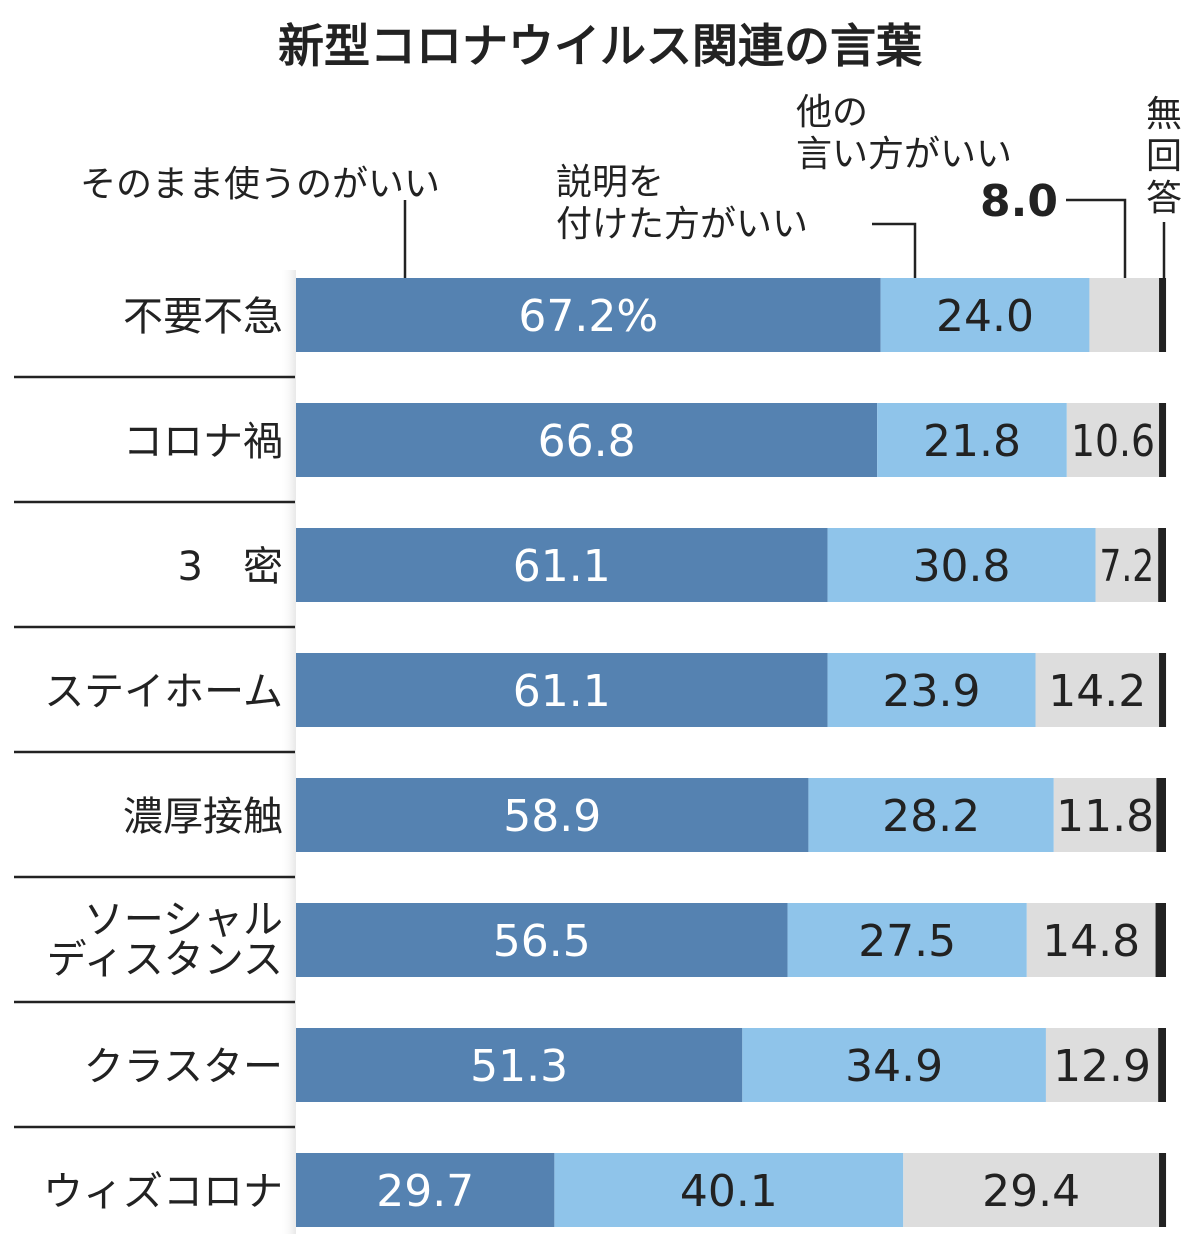  I want to click on data-label: 14.8, so click(1091, 941).